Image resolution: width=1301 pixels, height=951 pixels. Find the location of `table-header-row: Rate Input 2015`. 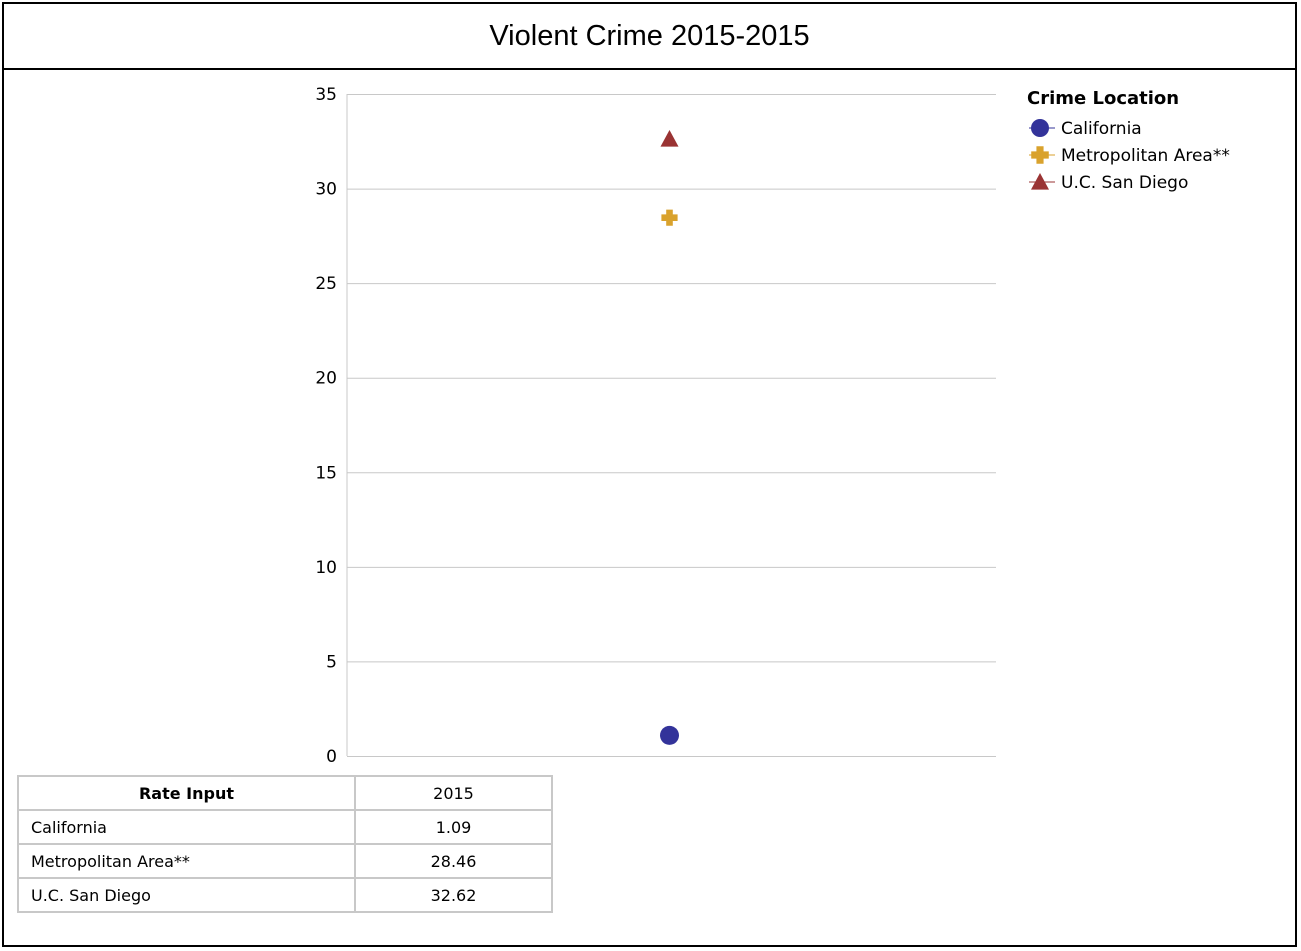

table-header-row: Rate Input 2015 is located at coordinates (285, 793).